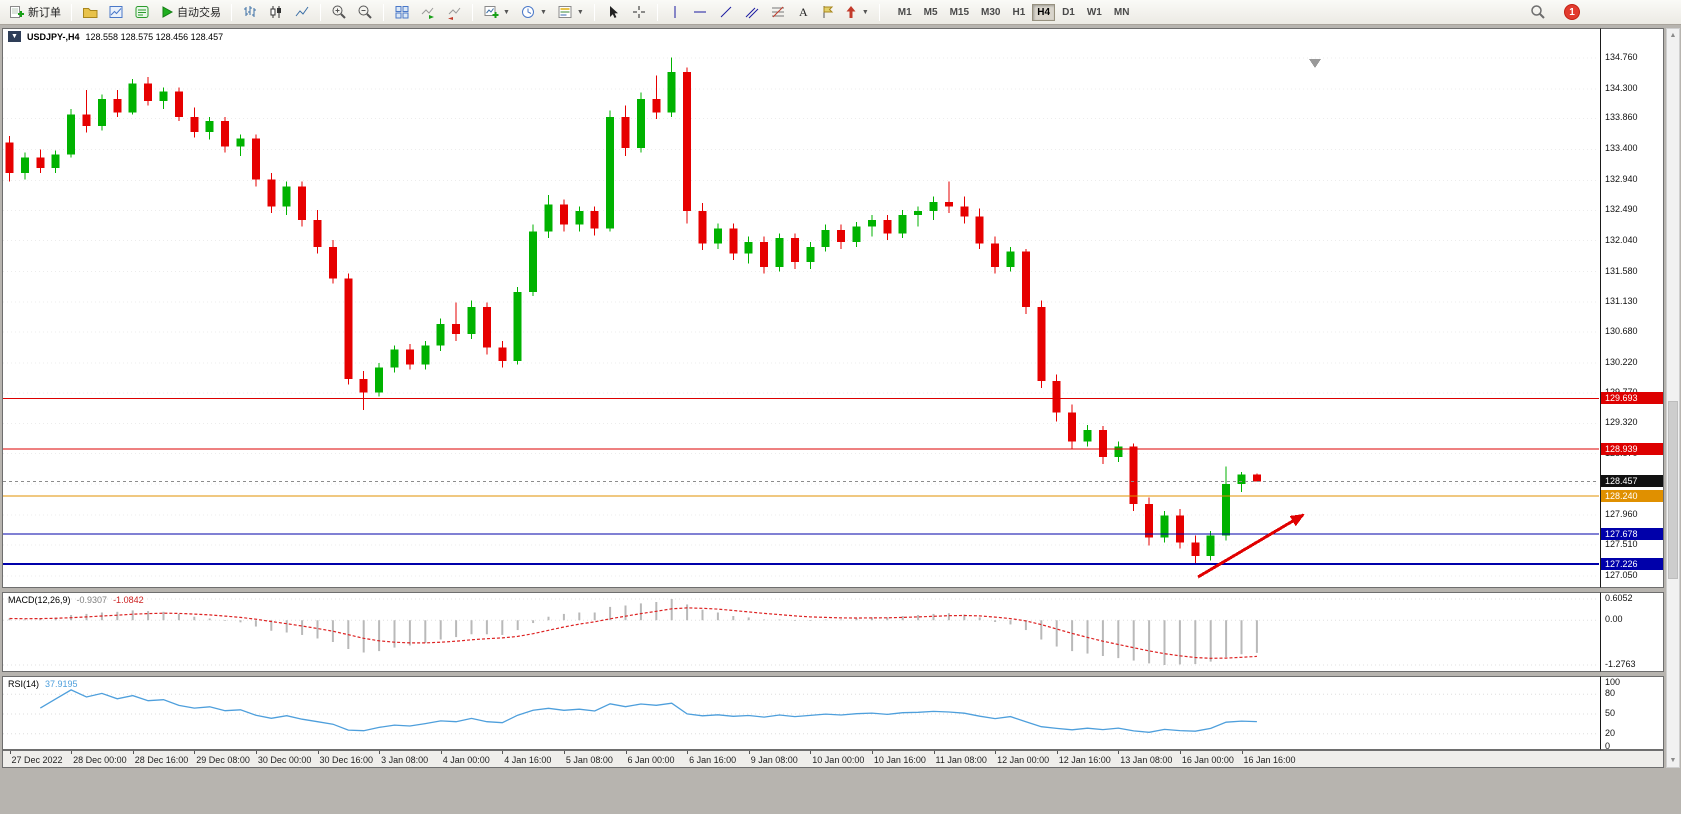  I want to click on market-watch-button, so click(116, 12).